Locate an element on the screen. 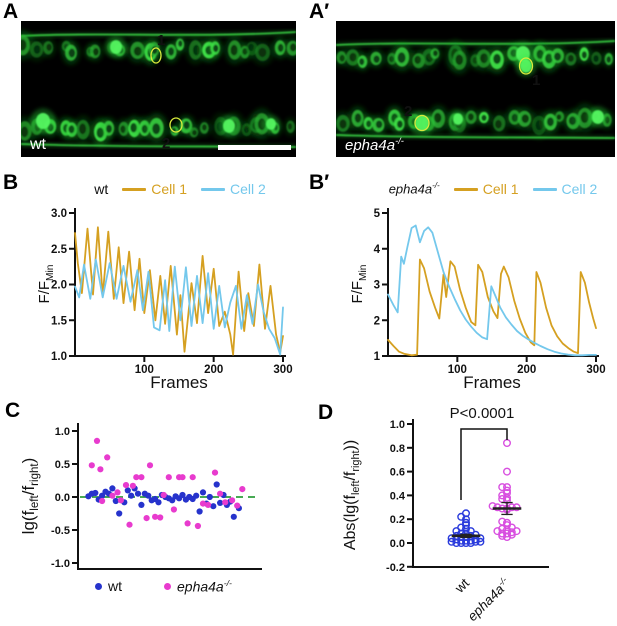 The width and height of the screenshot is (617, 626). tick-label: 300 is located at coordinates (282, 370).